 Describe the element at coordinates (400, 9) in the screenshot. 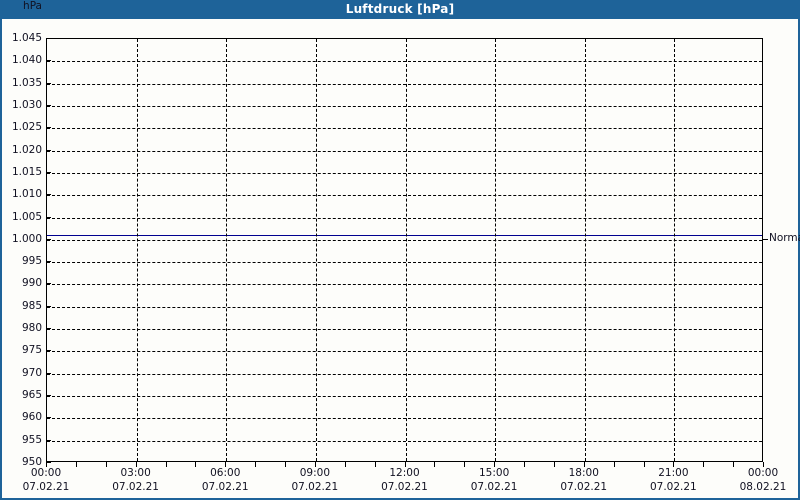

I see `chart-title-bar: Luftdruck [hPa]` at that location.